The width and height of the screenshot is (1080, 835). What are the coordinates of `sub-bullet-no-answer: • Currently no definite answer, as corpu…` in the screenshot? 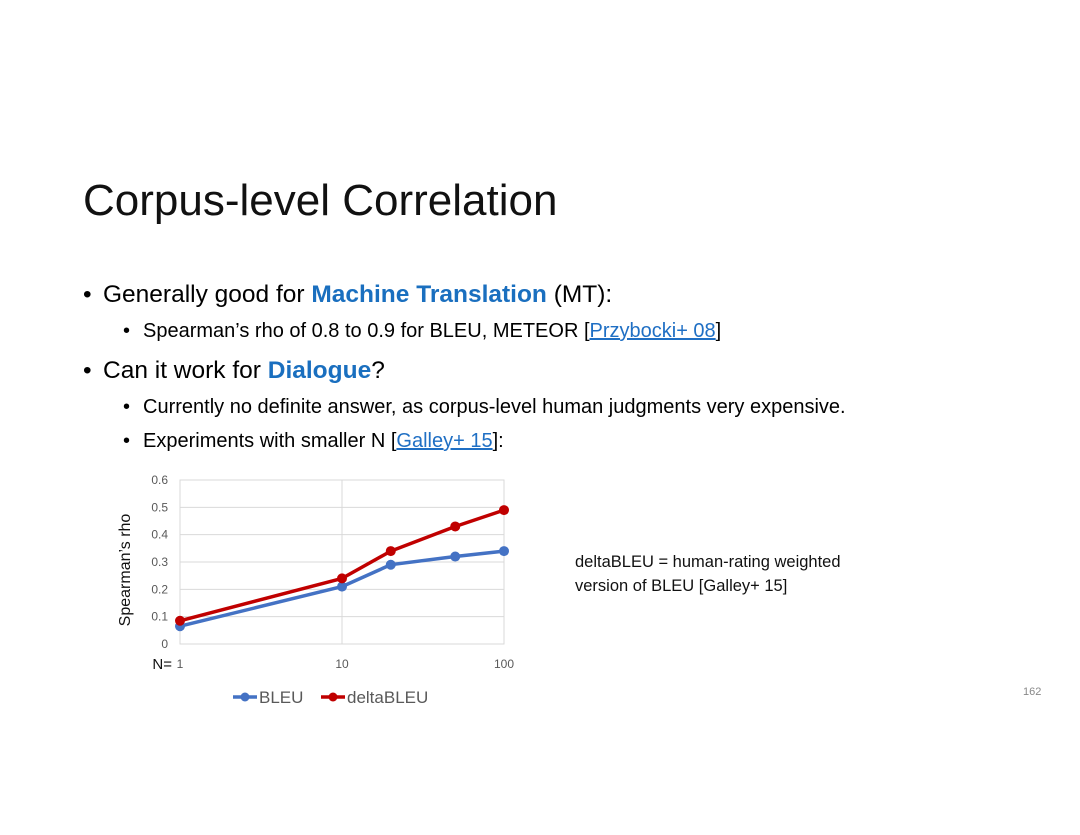 It's located at (568, 407).